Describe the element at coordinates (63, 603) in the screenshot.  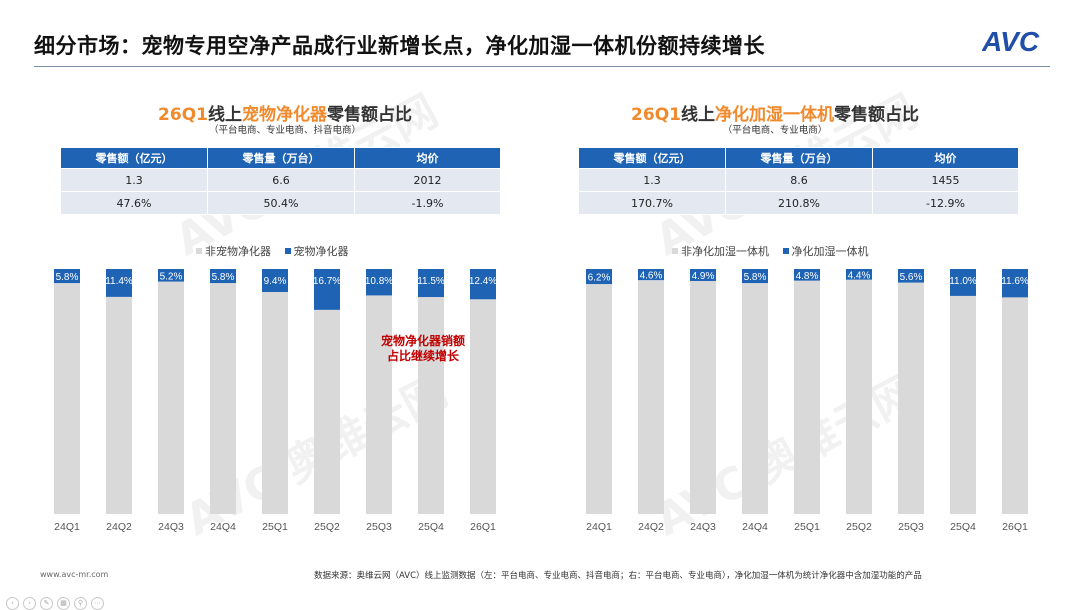
I see `grid-icon: ▦` at that location.